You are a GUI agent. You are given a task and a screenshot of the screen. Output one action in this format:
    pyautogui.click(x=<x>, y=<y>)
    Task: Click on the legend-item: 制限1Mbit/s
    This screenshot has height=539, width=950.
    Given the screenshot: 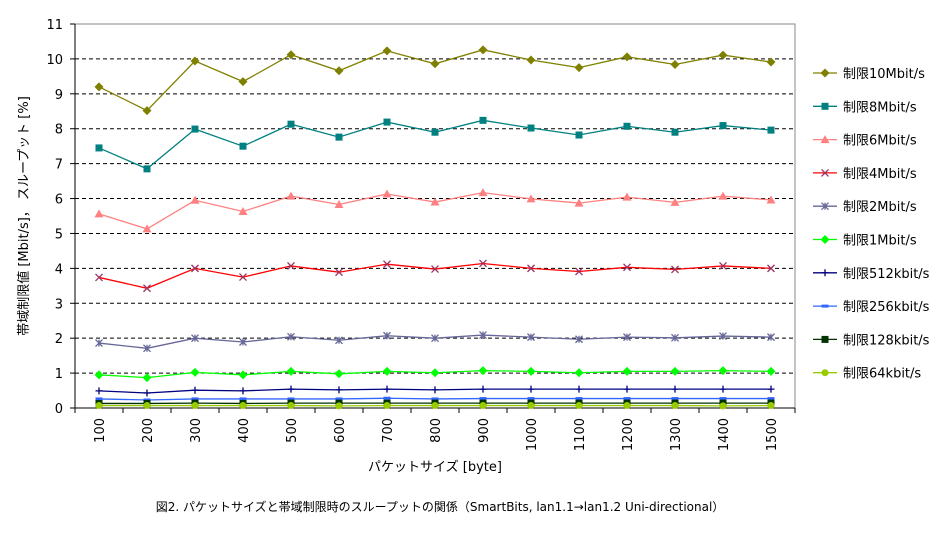 What is the action you would take?
    pyautogui.click(x=865, y=241)
    